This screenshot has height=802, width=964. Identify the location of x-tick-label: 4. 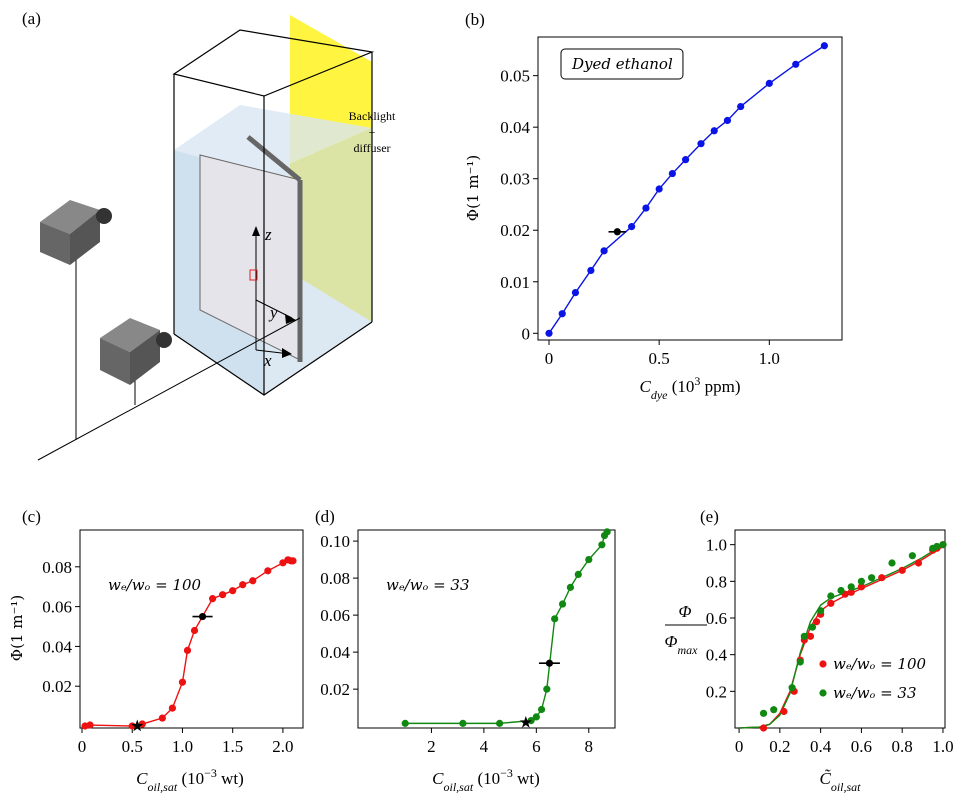
(484, 746).